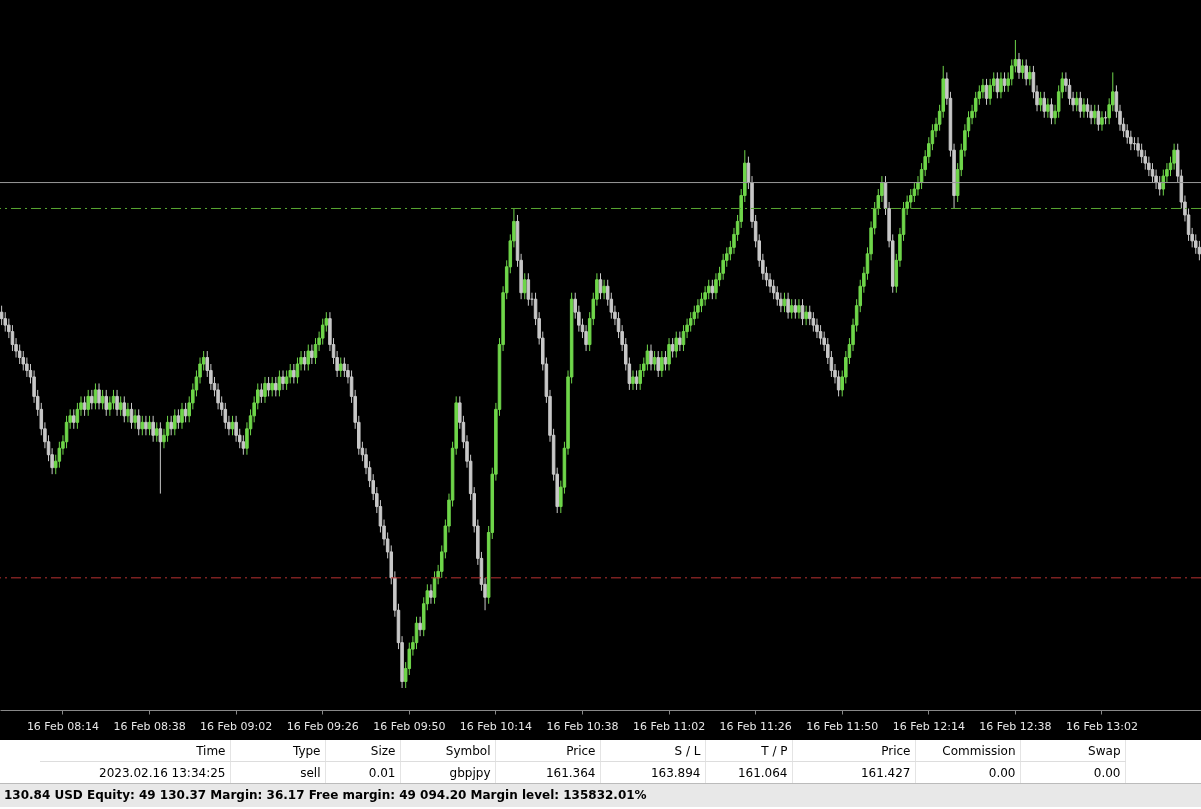 The height and width of the screenshot is (809, 1201). I want to click on text: Time, so click(135, 751).